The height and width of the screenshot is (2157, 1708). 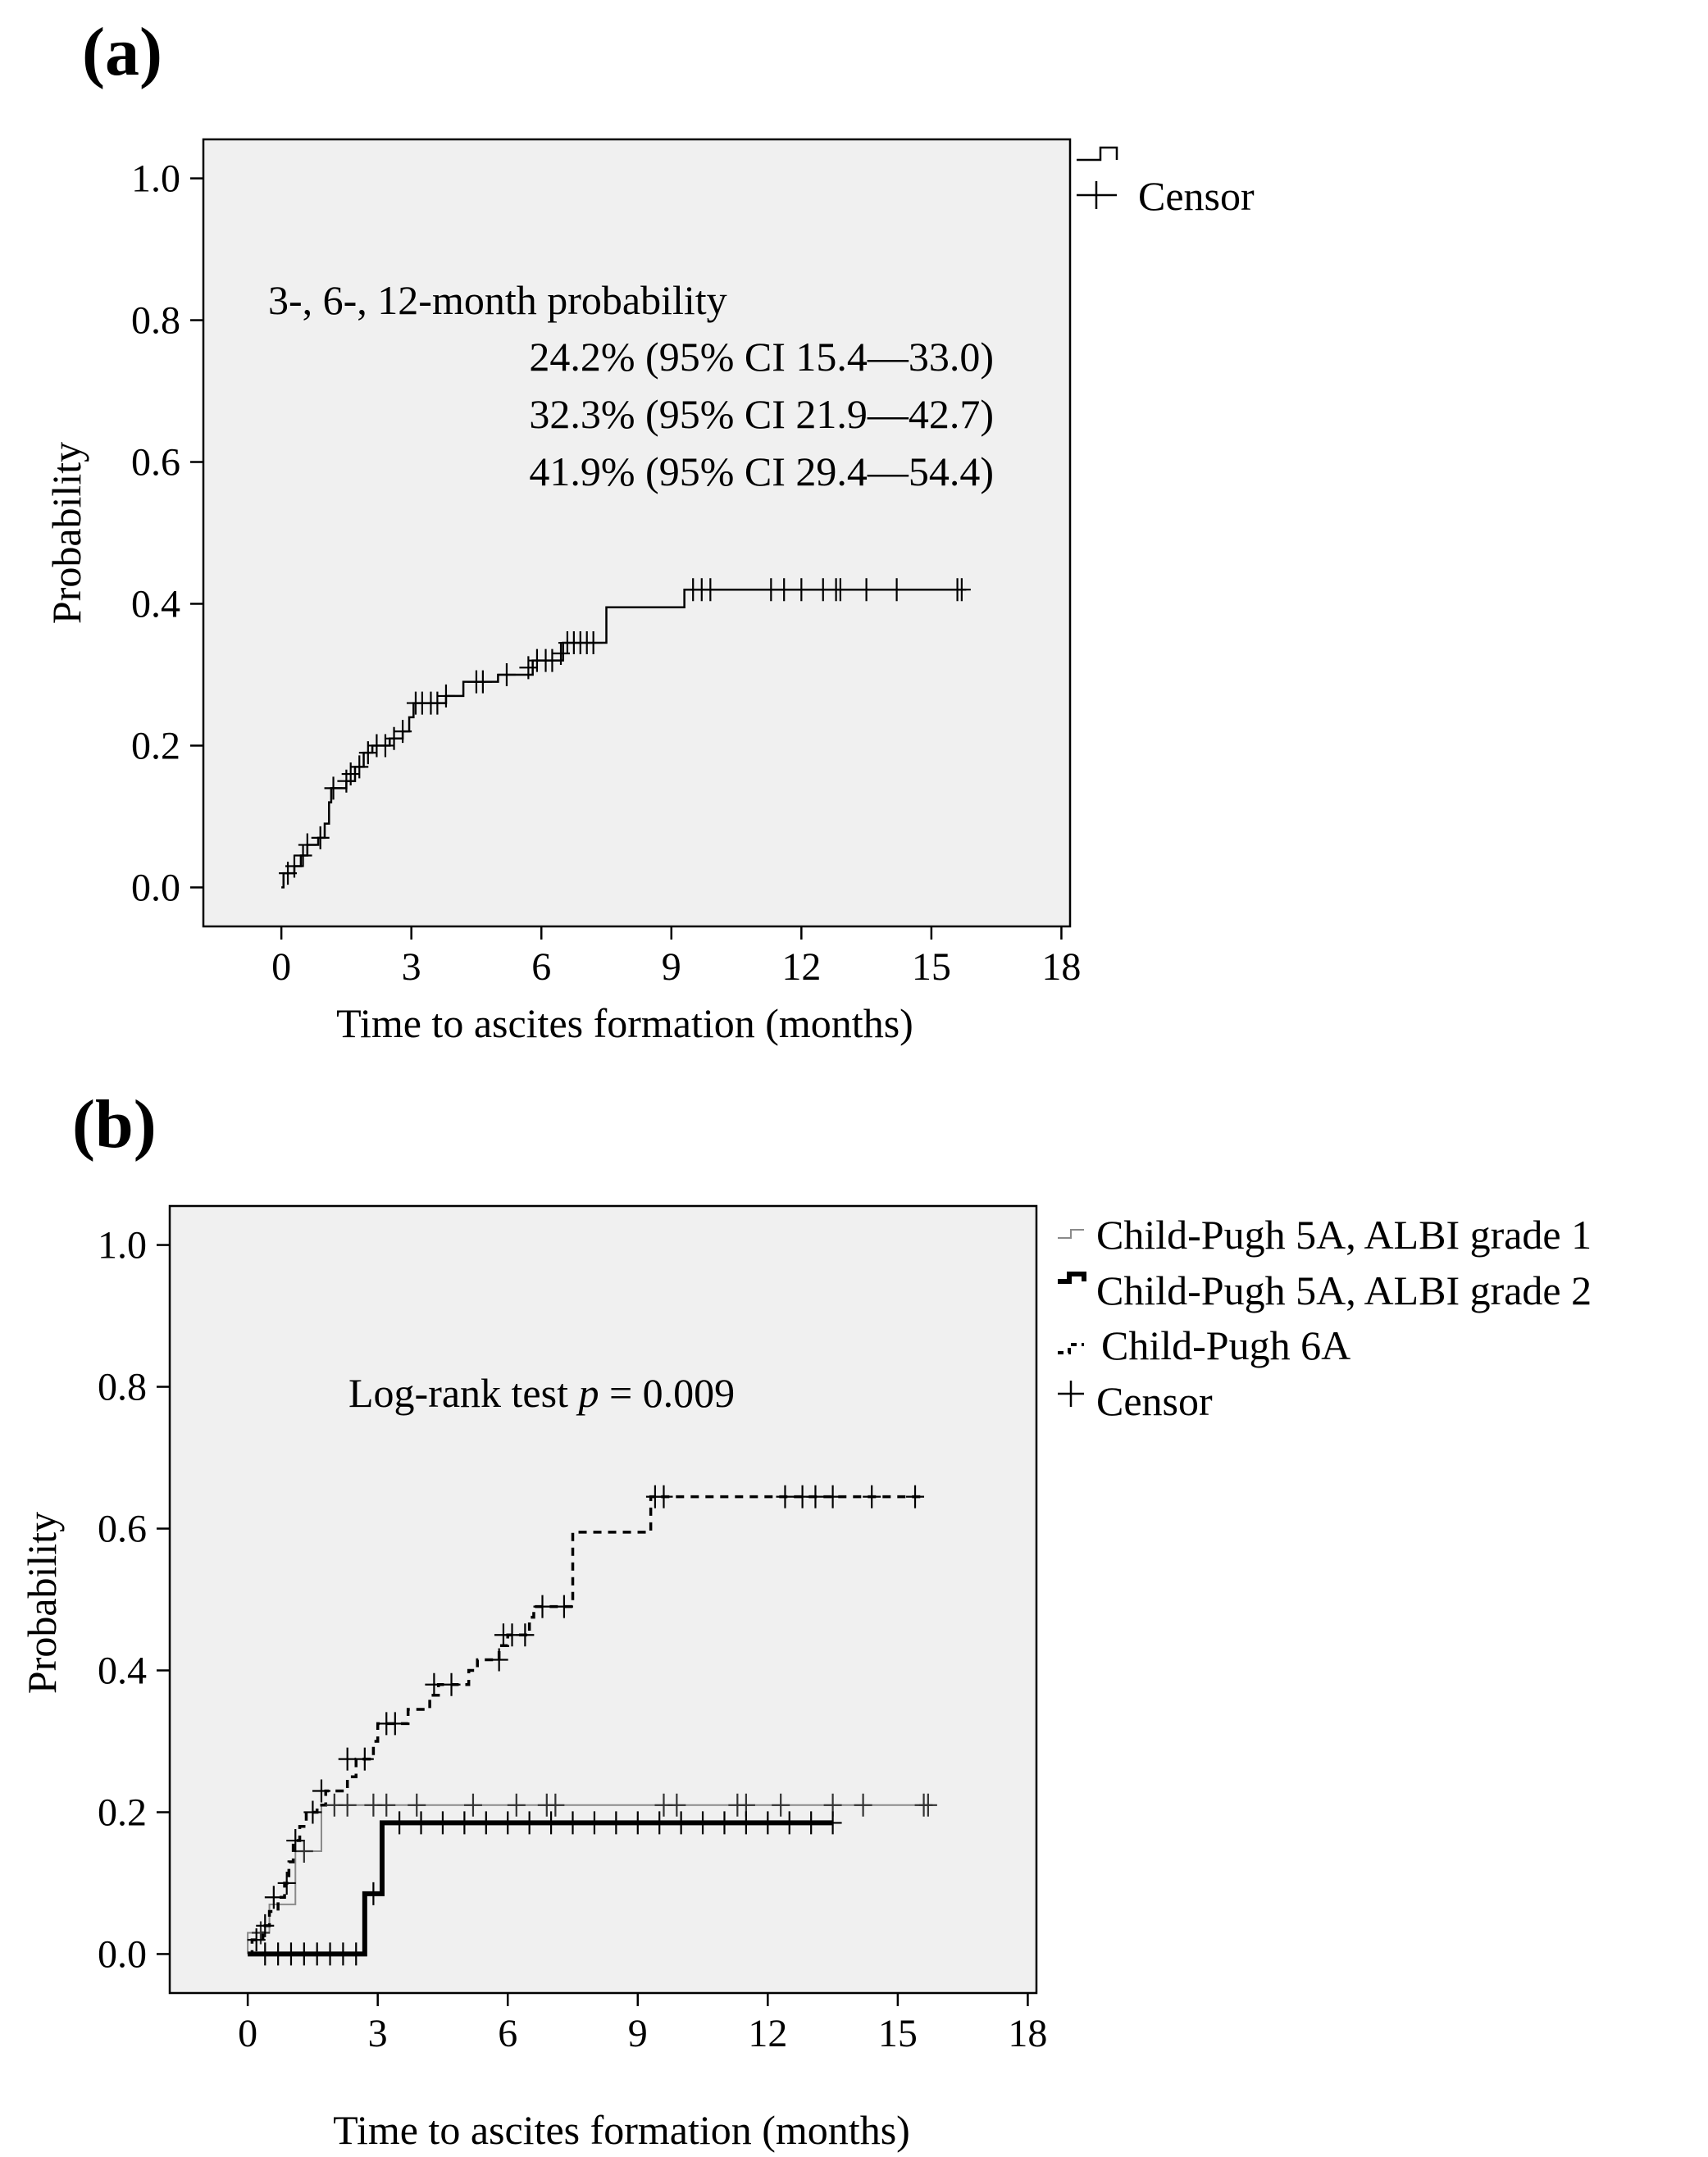 What do you see at coordinates (1097, 195) in the screenshot?
I see `legend-censor-swatch-a` at bounding box center [1097, 195].